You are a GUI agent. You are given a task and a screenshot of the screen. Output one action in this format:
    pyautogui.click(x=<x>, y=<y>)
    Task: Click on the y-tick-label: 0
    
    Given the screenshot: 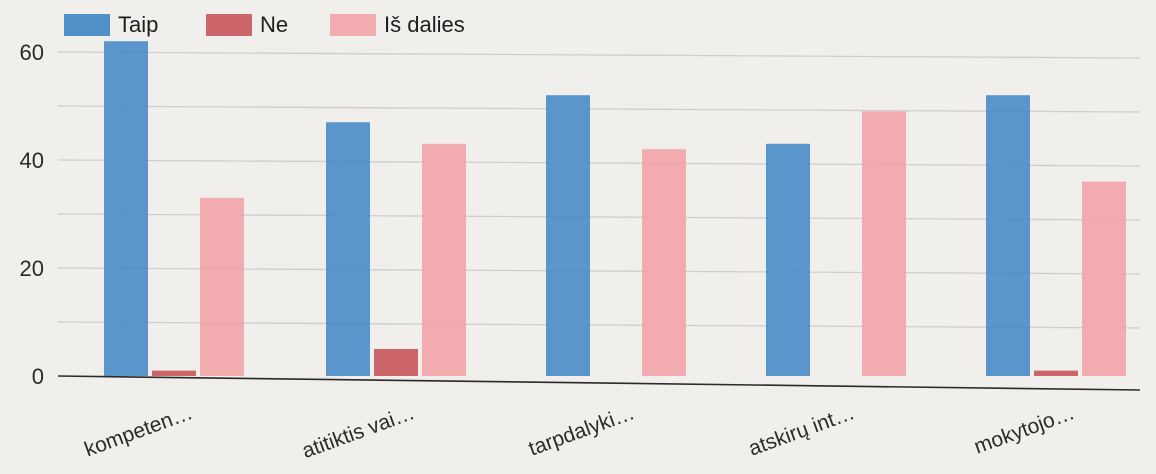 What is the action you would take?
    pyautogui.click(x=38, y=376)
    